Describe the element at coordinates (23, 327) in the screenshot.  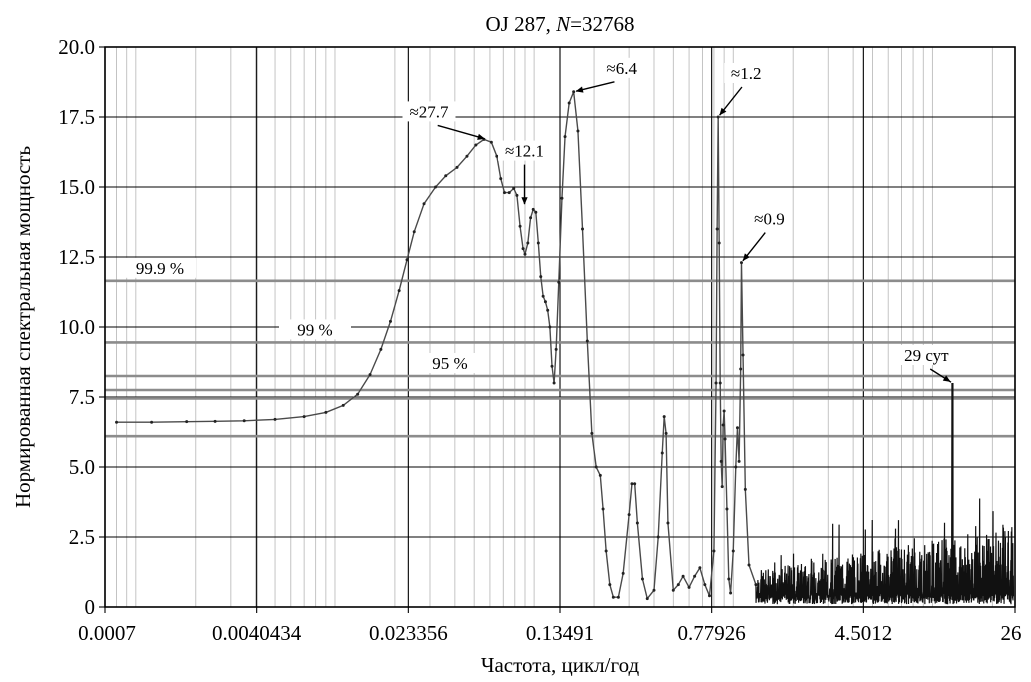
I see `y-axis-label: Нормированная спектральная мощность` at that location.